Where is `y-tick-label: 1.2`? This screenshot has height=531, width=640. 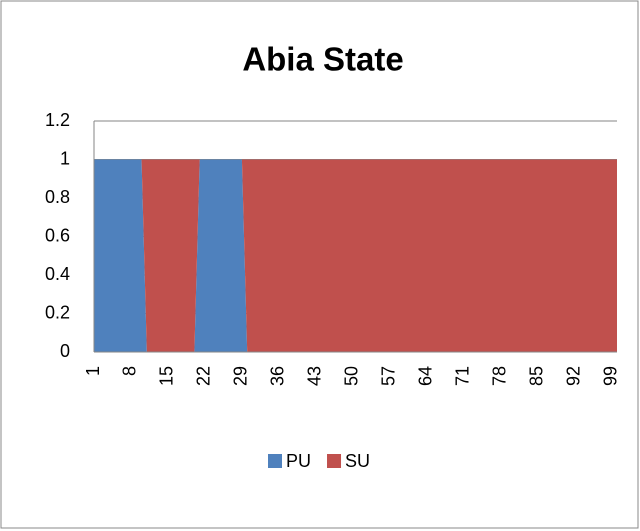 y-tick-label: 1.2 is located at coordinates (57, 120).